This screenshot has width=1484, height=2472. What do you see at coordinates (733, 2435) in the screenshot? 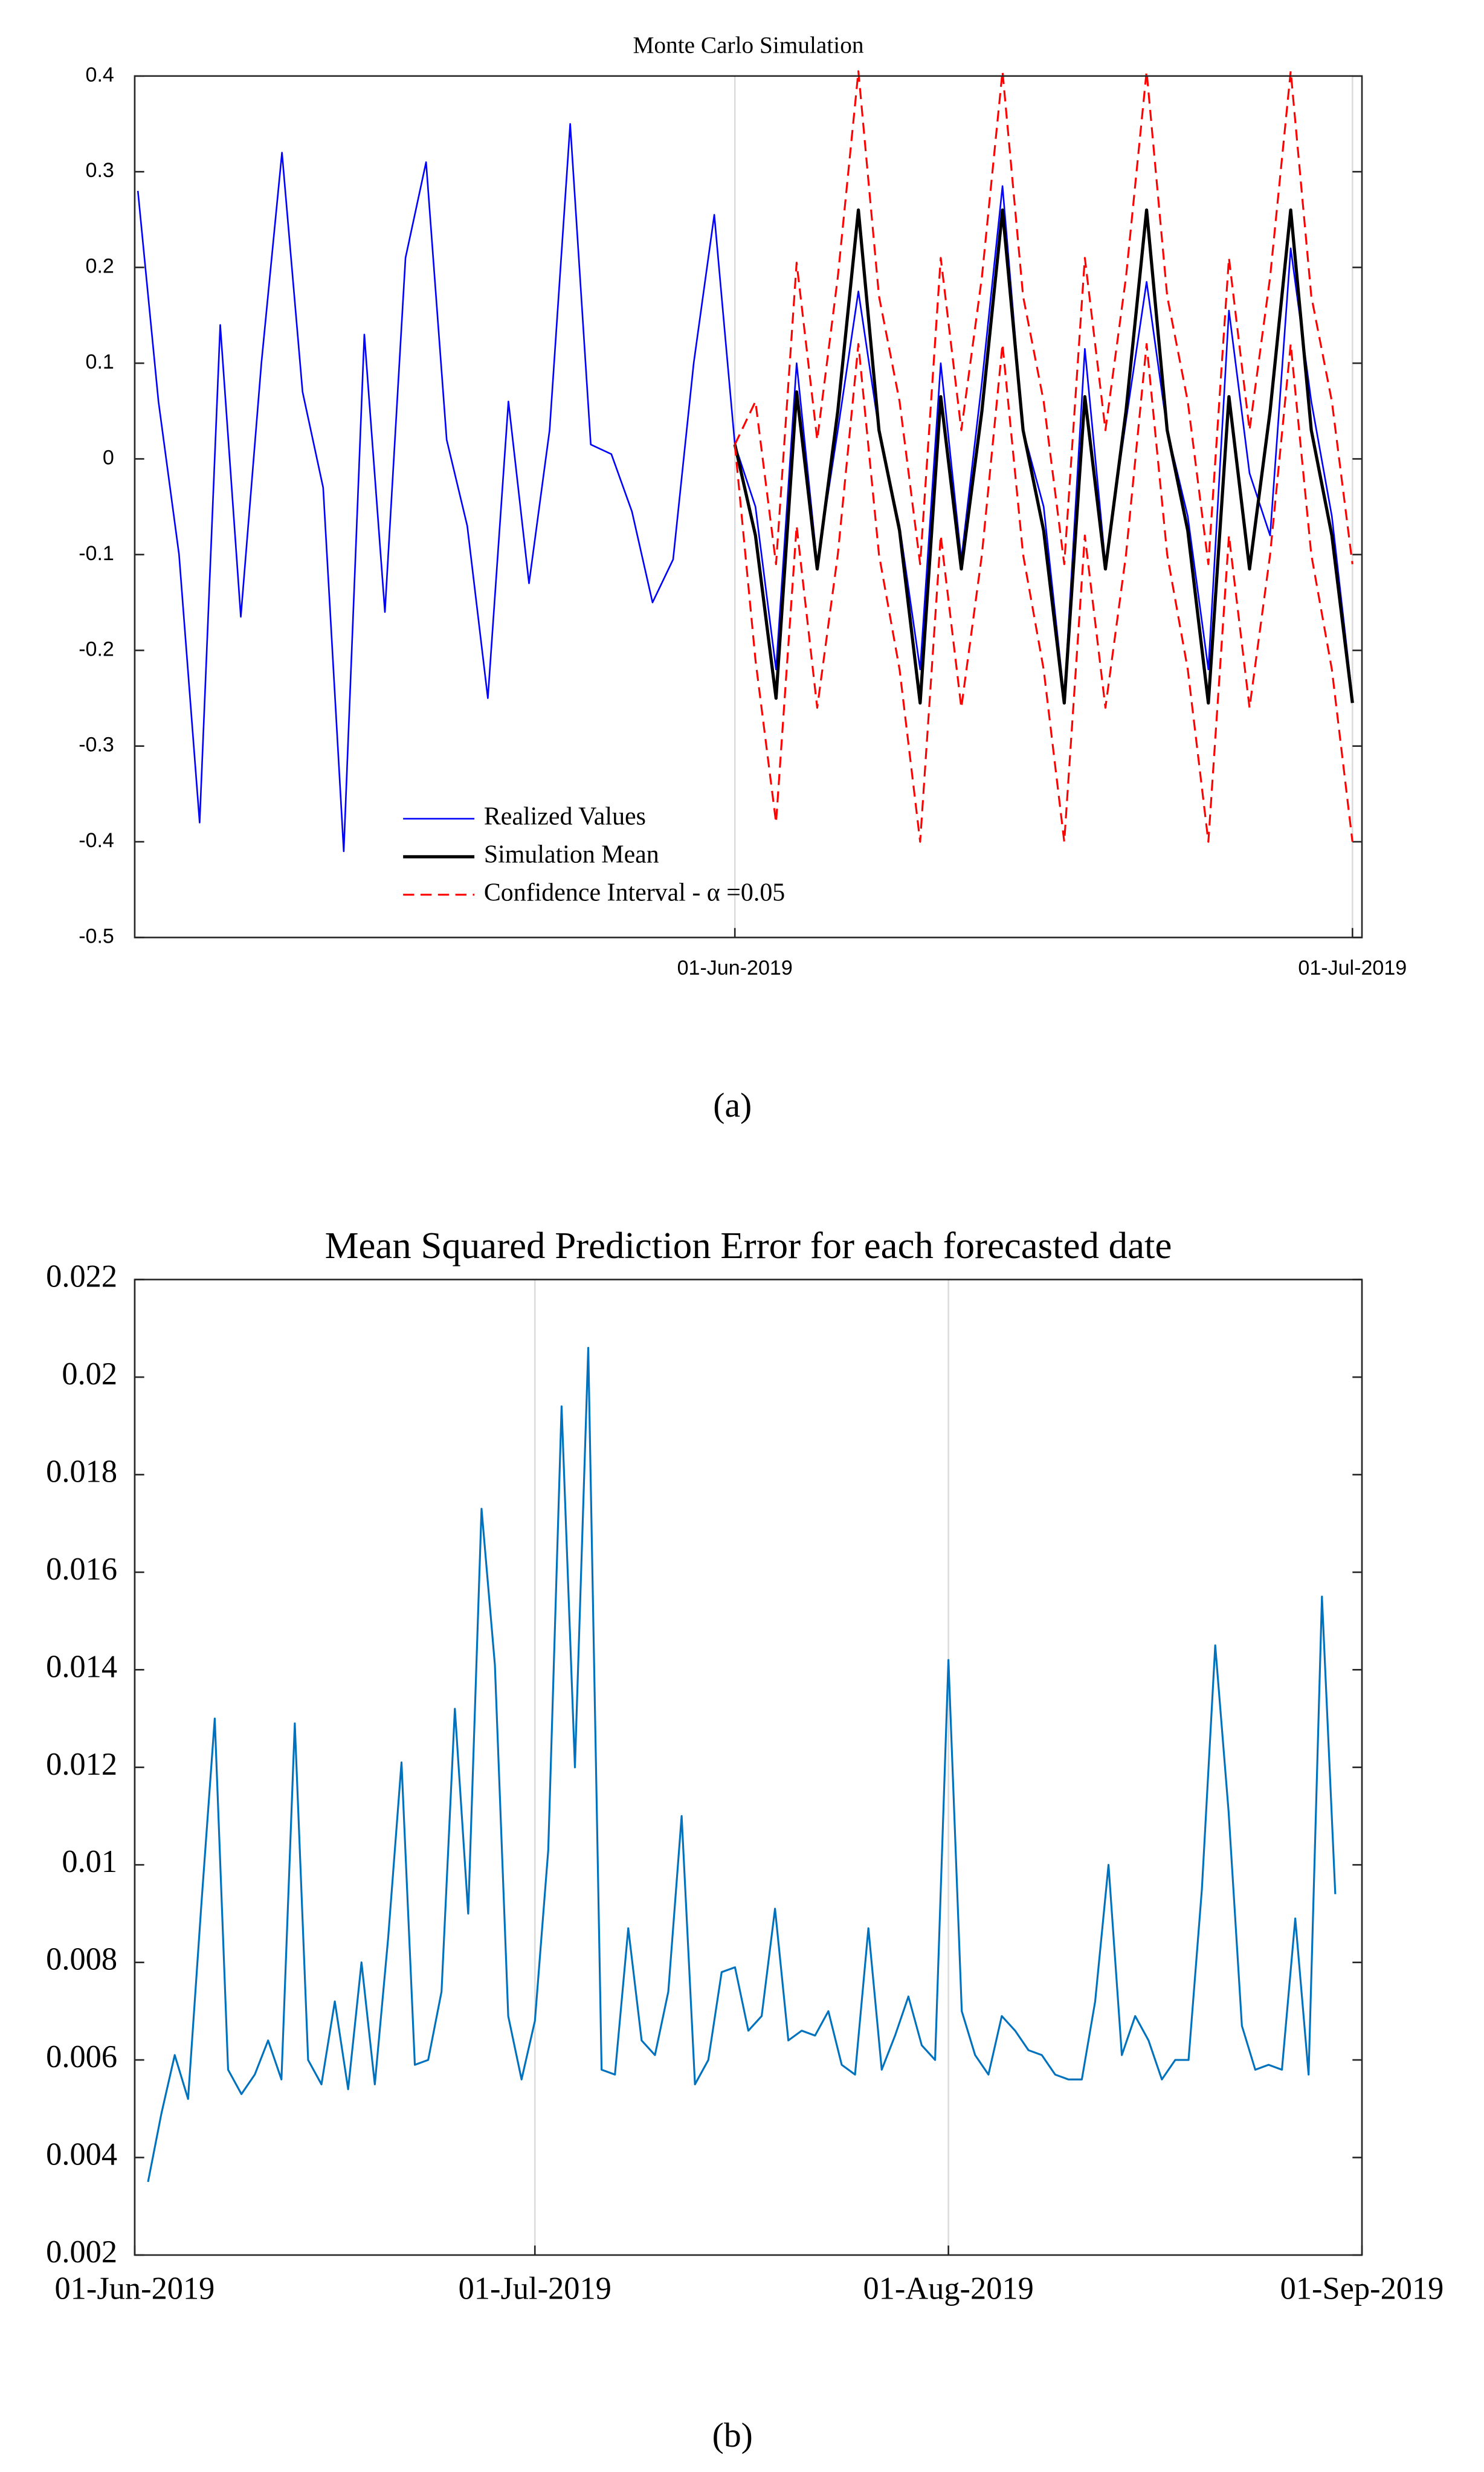
I see `panel-label: (b)` at bounding box center [733, 2435].